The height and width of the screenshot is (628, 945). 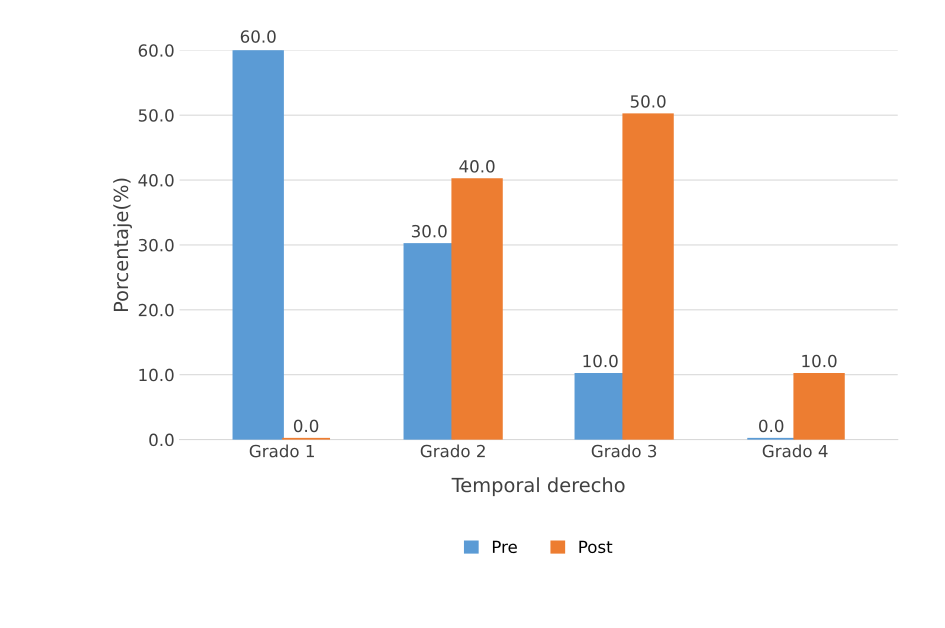 I want to click on y-tick-label: 20.0, so click(x=156, y=310).